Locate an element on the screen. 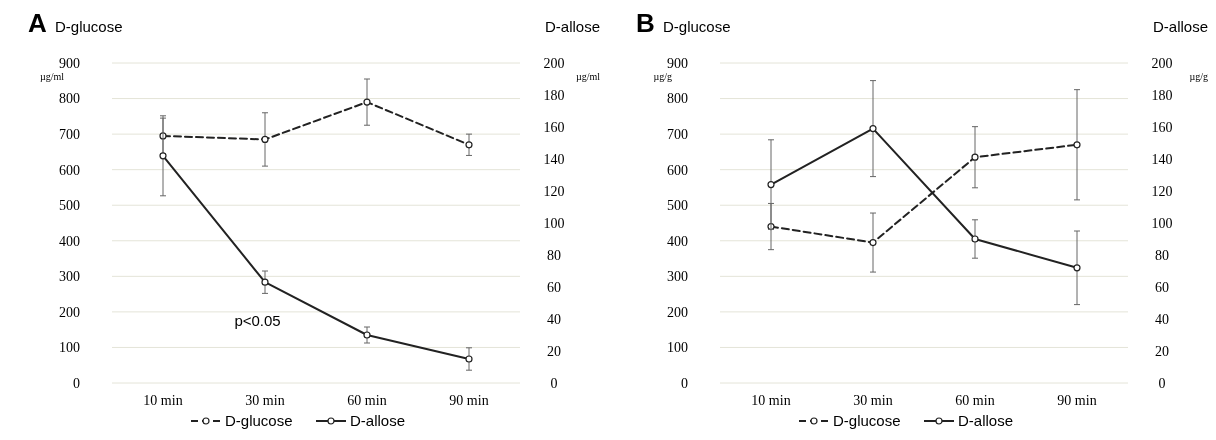 The image size is (1216, 440). annotation: p<0.05 is located at coordinates (257, 321).